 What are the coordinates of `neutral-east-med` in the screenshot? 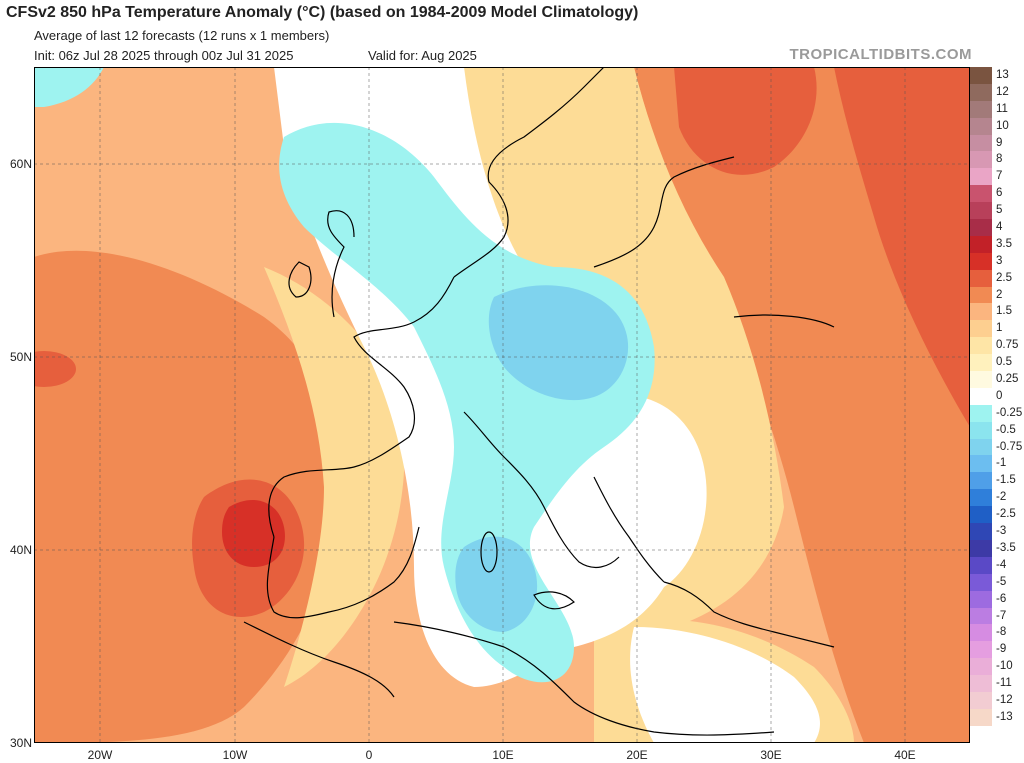 It's located at (725, 685).